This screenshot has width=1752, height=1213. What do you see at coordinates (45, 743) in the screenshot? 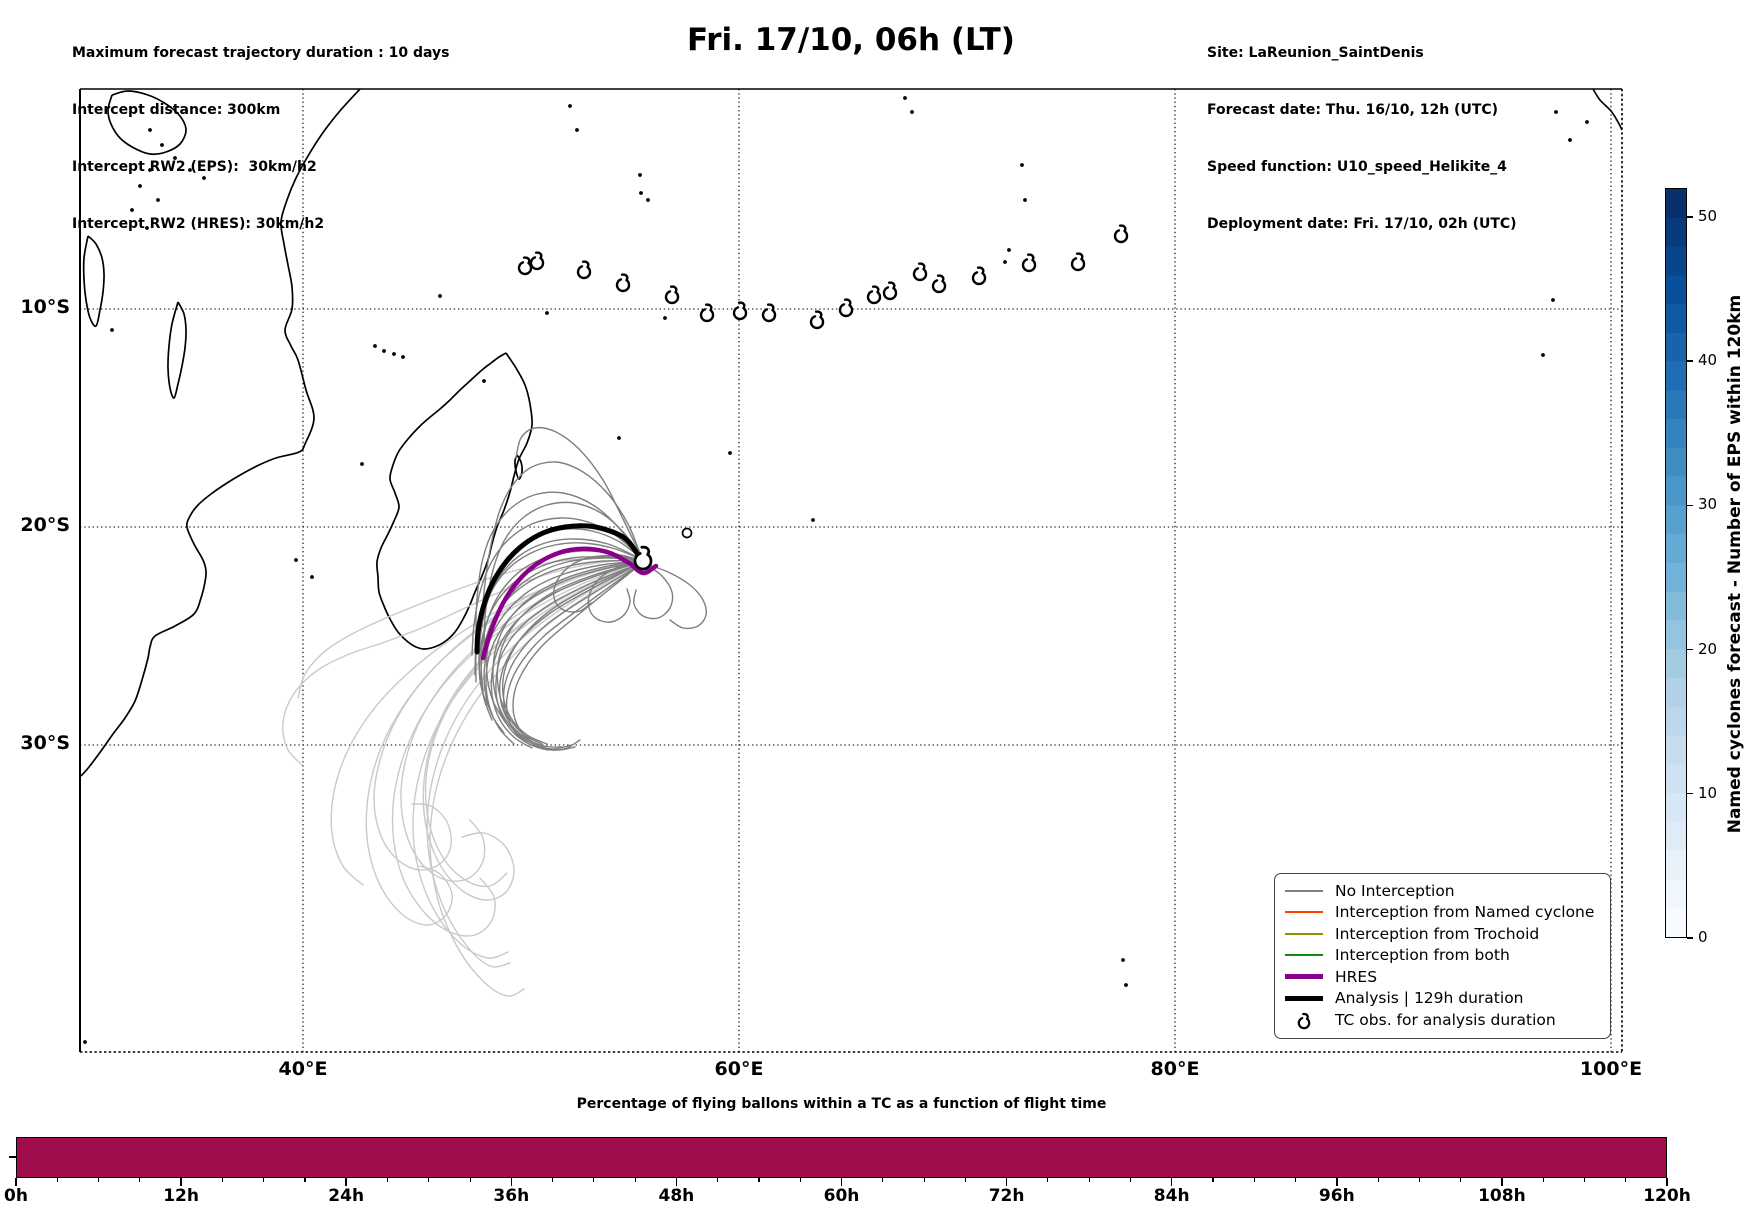
I see `lat-tick-label: 30°S` at bounding box center [45, 743].